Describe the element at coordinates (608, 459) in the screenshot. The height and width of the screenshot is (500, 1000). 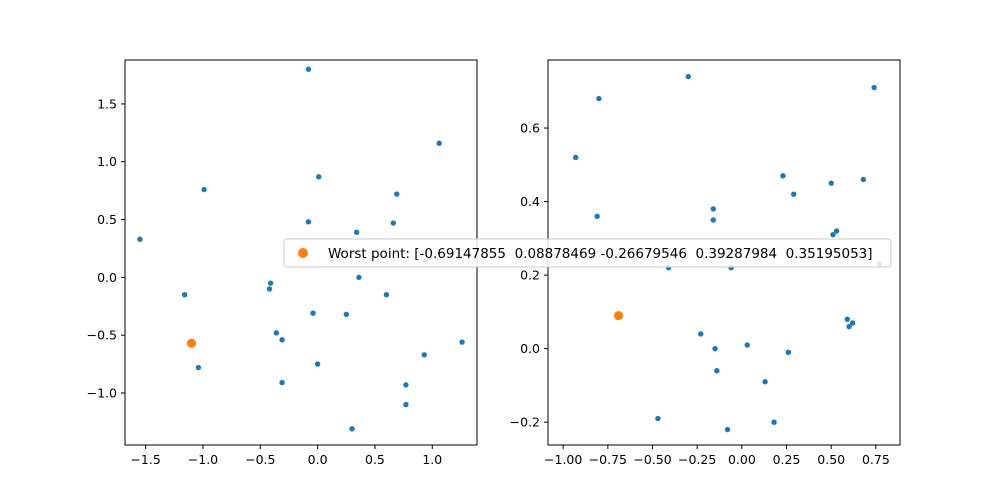
I see `x-tick-label: −0.75` at that location.